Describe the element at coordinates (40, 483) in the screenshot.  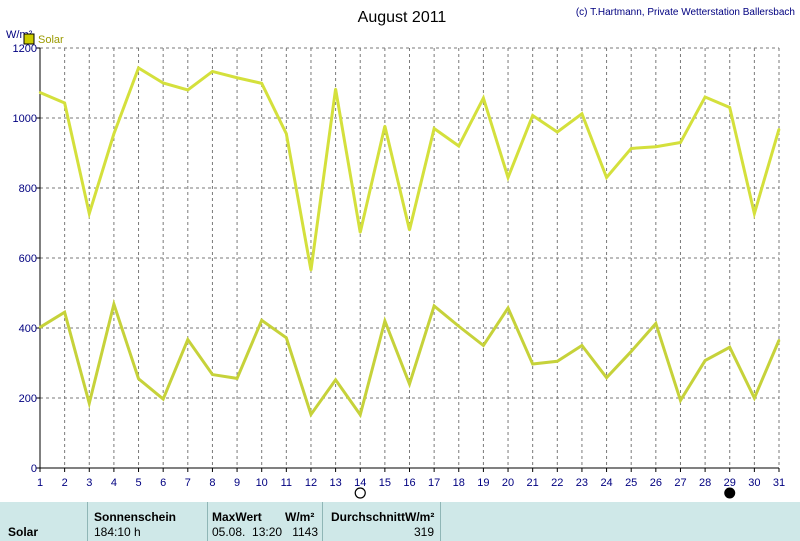
I see `x-tick-label: 1` at that location.